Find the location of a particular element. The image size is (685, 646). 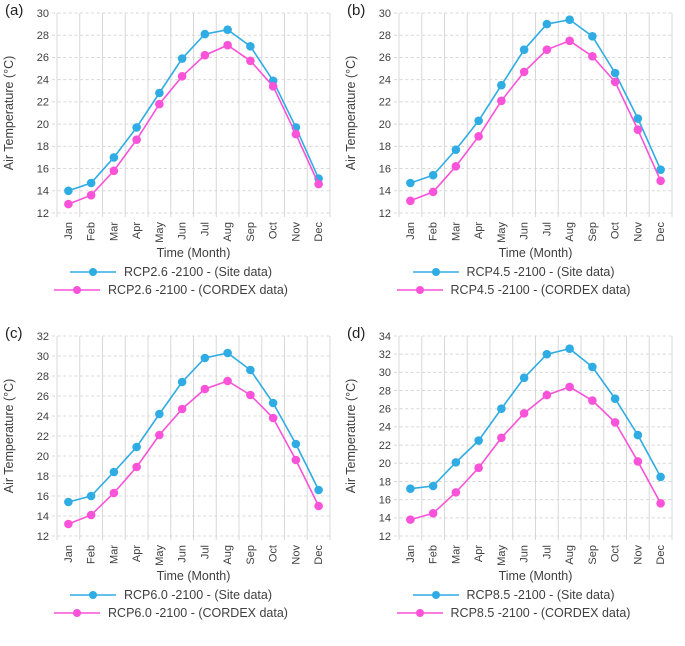

panel-label: (a) is located at coordinates (14, 10).